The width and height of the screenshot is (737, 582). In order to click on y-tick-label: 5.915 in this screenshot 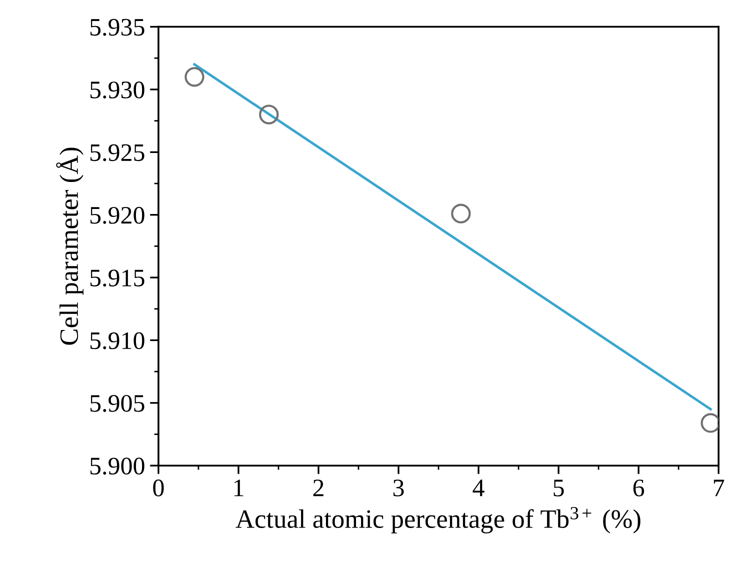, I will do `click(117, 278)`.